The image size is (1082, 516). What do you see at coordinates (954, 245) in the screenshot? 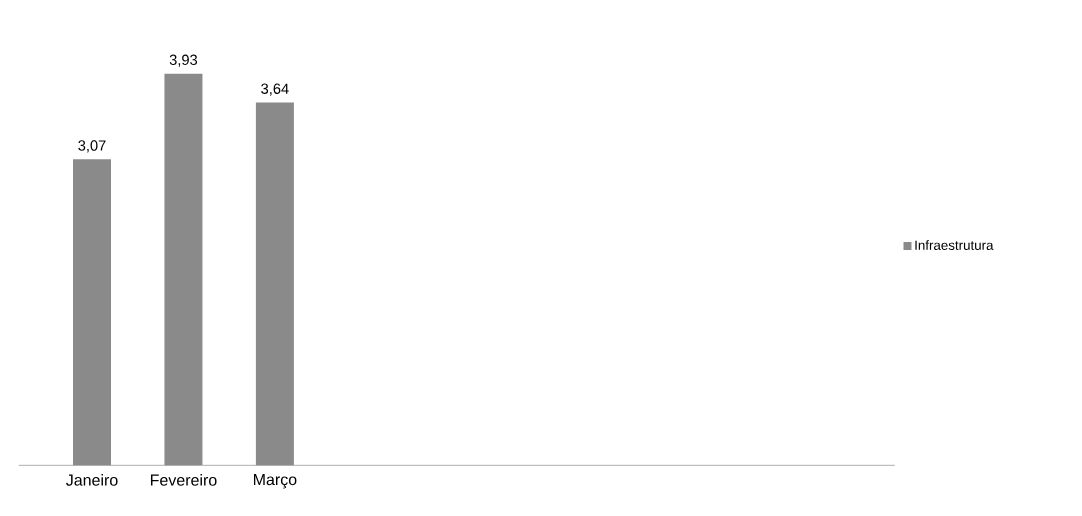
I see `legend-label: Infraestrutura` at bounding box center [954, 245].